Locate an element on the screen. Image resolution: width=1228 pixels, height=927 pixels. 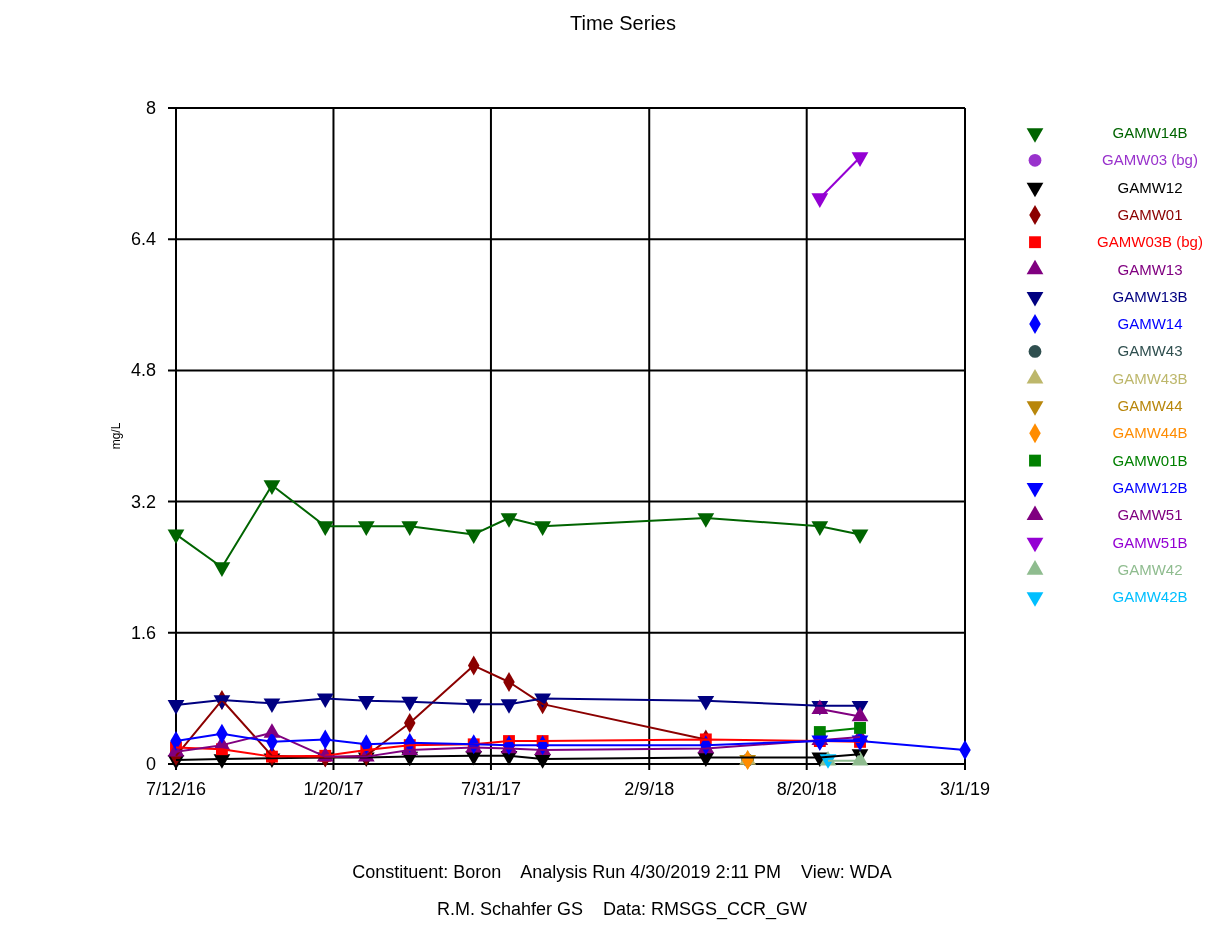
y-tick-label: 8 is located at coordinates (150, 108).